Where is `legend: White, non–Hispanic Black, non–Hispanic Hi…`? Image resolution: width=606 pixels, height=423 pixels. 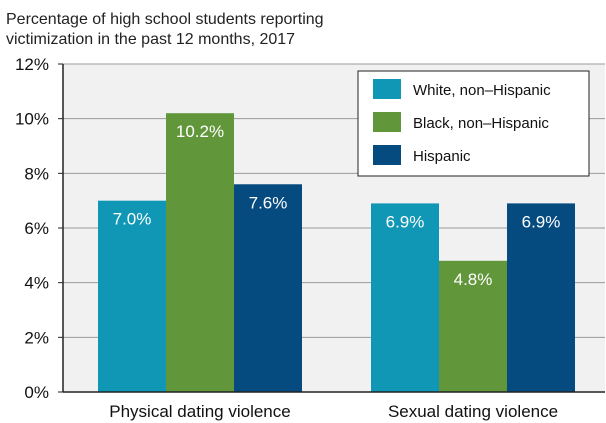
legend: White, non–Hispanic Black, non–Hispanic Hi… is located at coordinates (473, 123).